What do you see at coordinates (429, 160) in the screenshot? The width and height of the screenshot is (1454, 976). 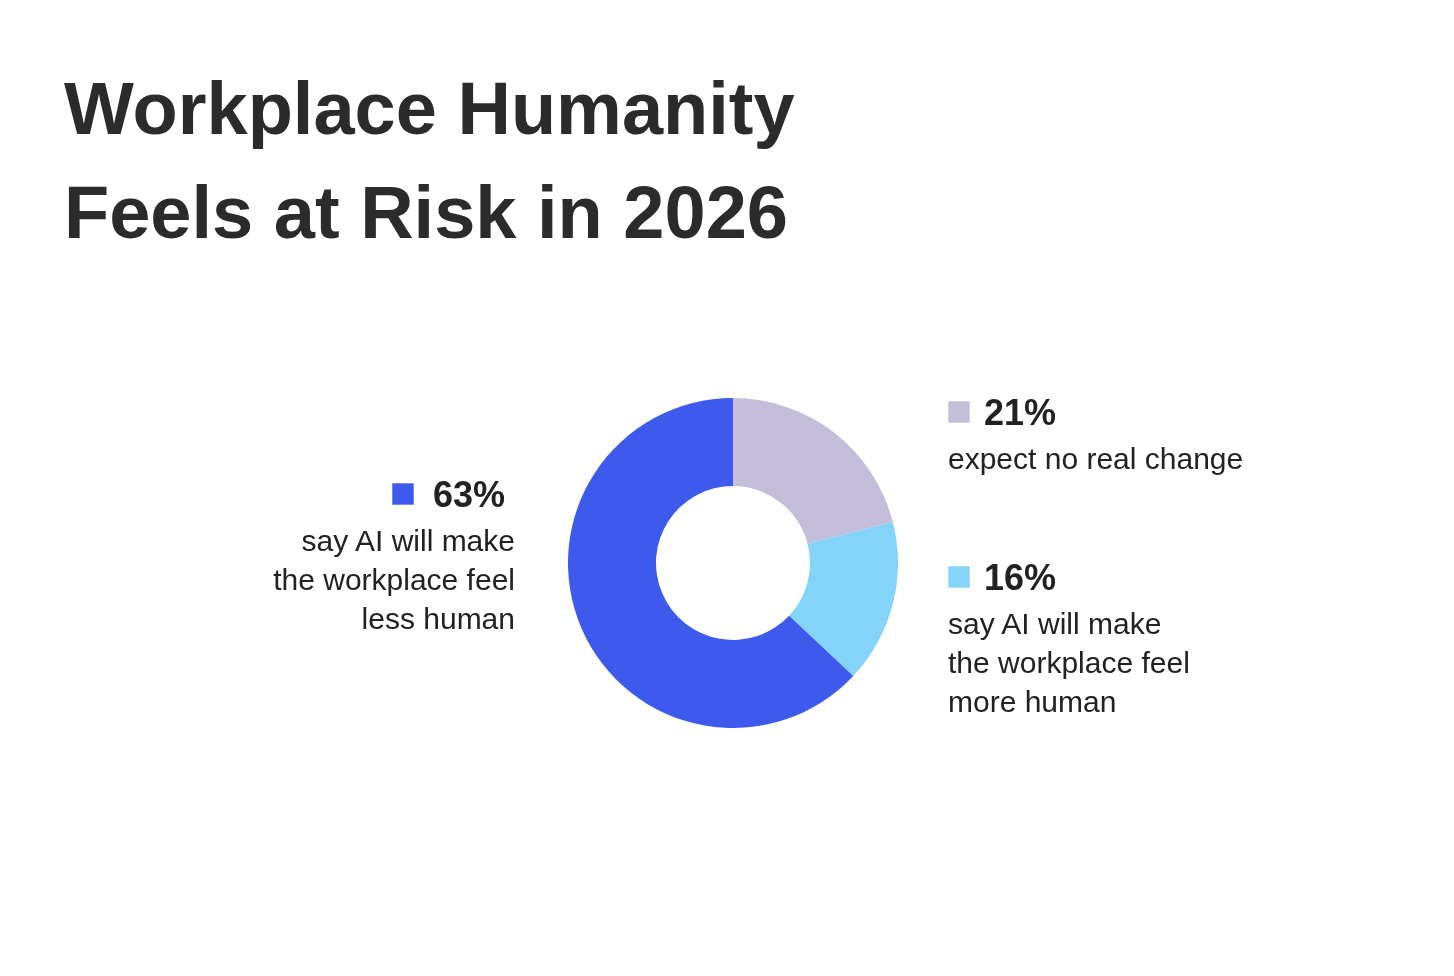 I see `chart-title: Workplace Humanity Feels at Risk in 2026` at bounding box center [429, 160].